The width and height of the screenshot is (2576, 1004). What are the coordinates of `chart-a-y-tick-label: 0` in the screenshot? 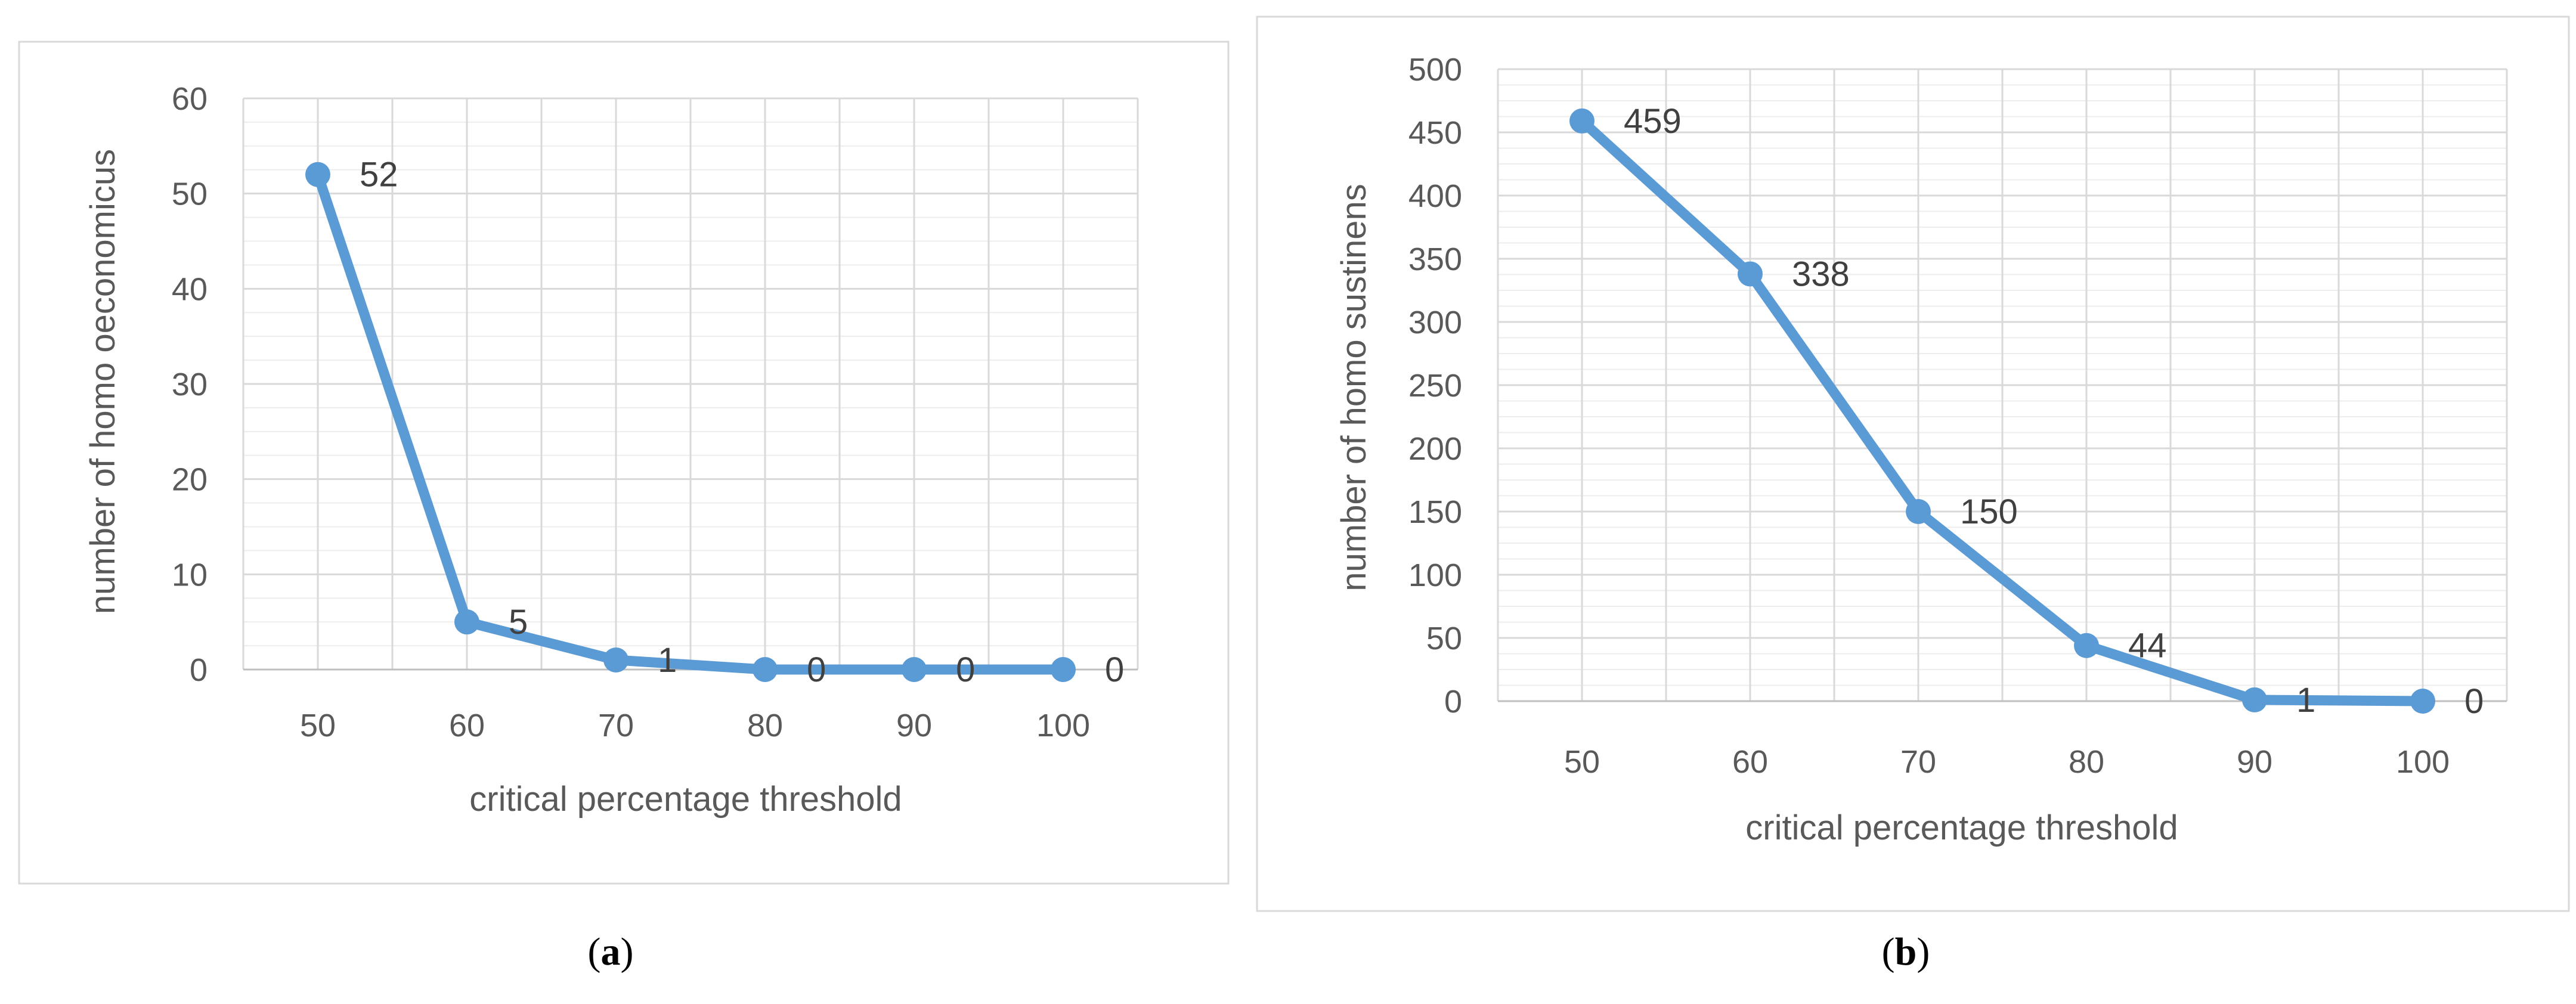 It's located at (199, 670).